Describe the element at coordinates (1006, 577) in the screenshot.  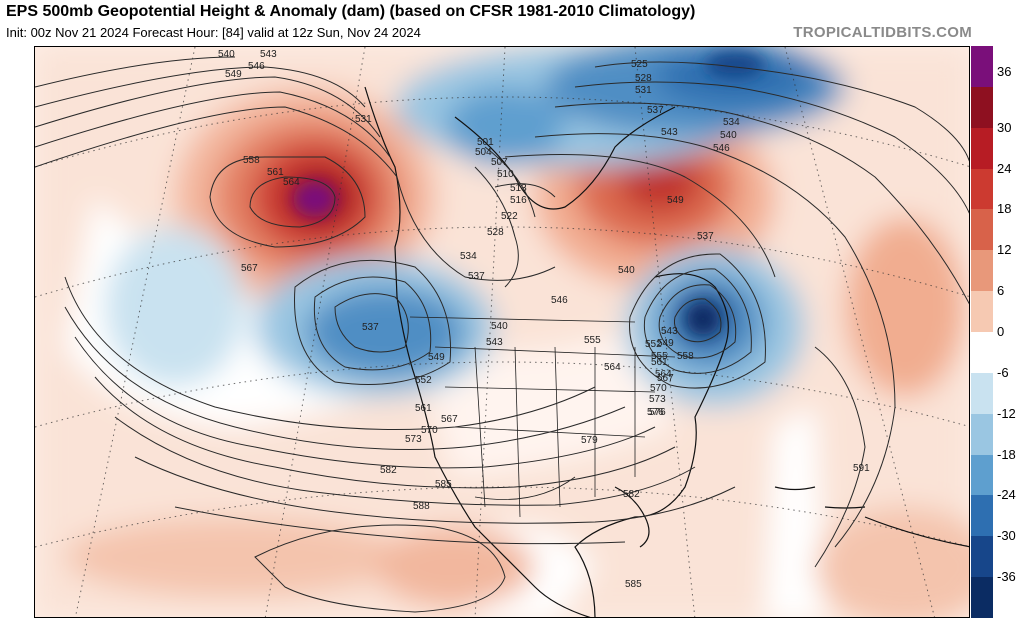
I see `colorbar-tick-label: -36` at that location.